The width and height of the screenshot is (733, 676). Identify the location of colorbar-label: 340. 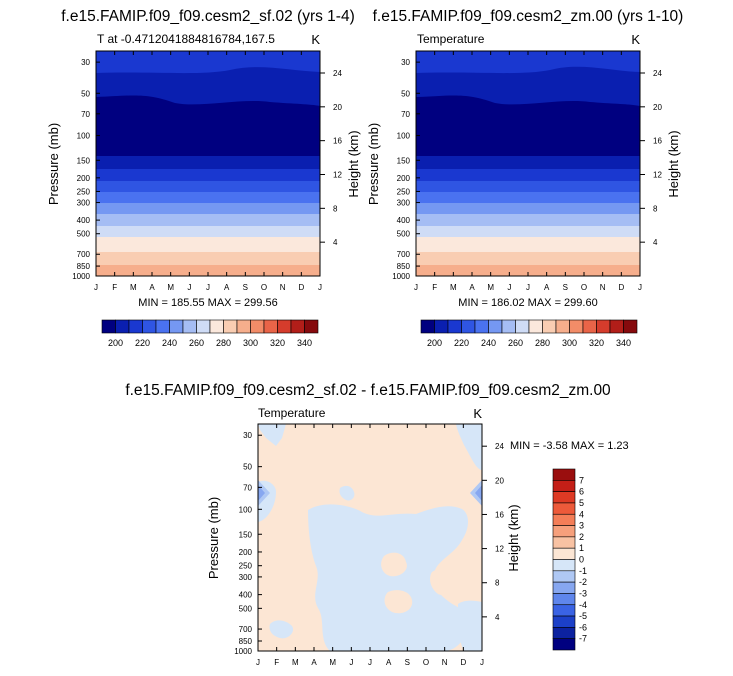
(623, 343).